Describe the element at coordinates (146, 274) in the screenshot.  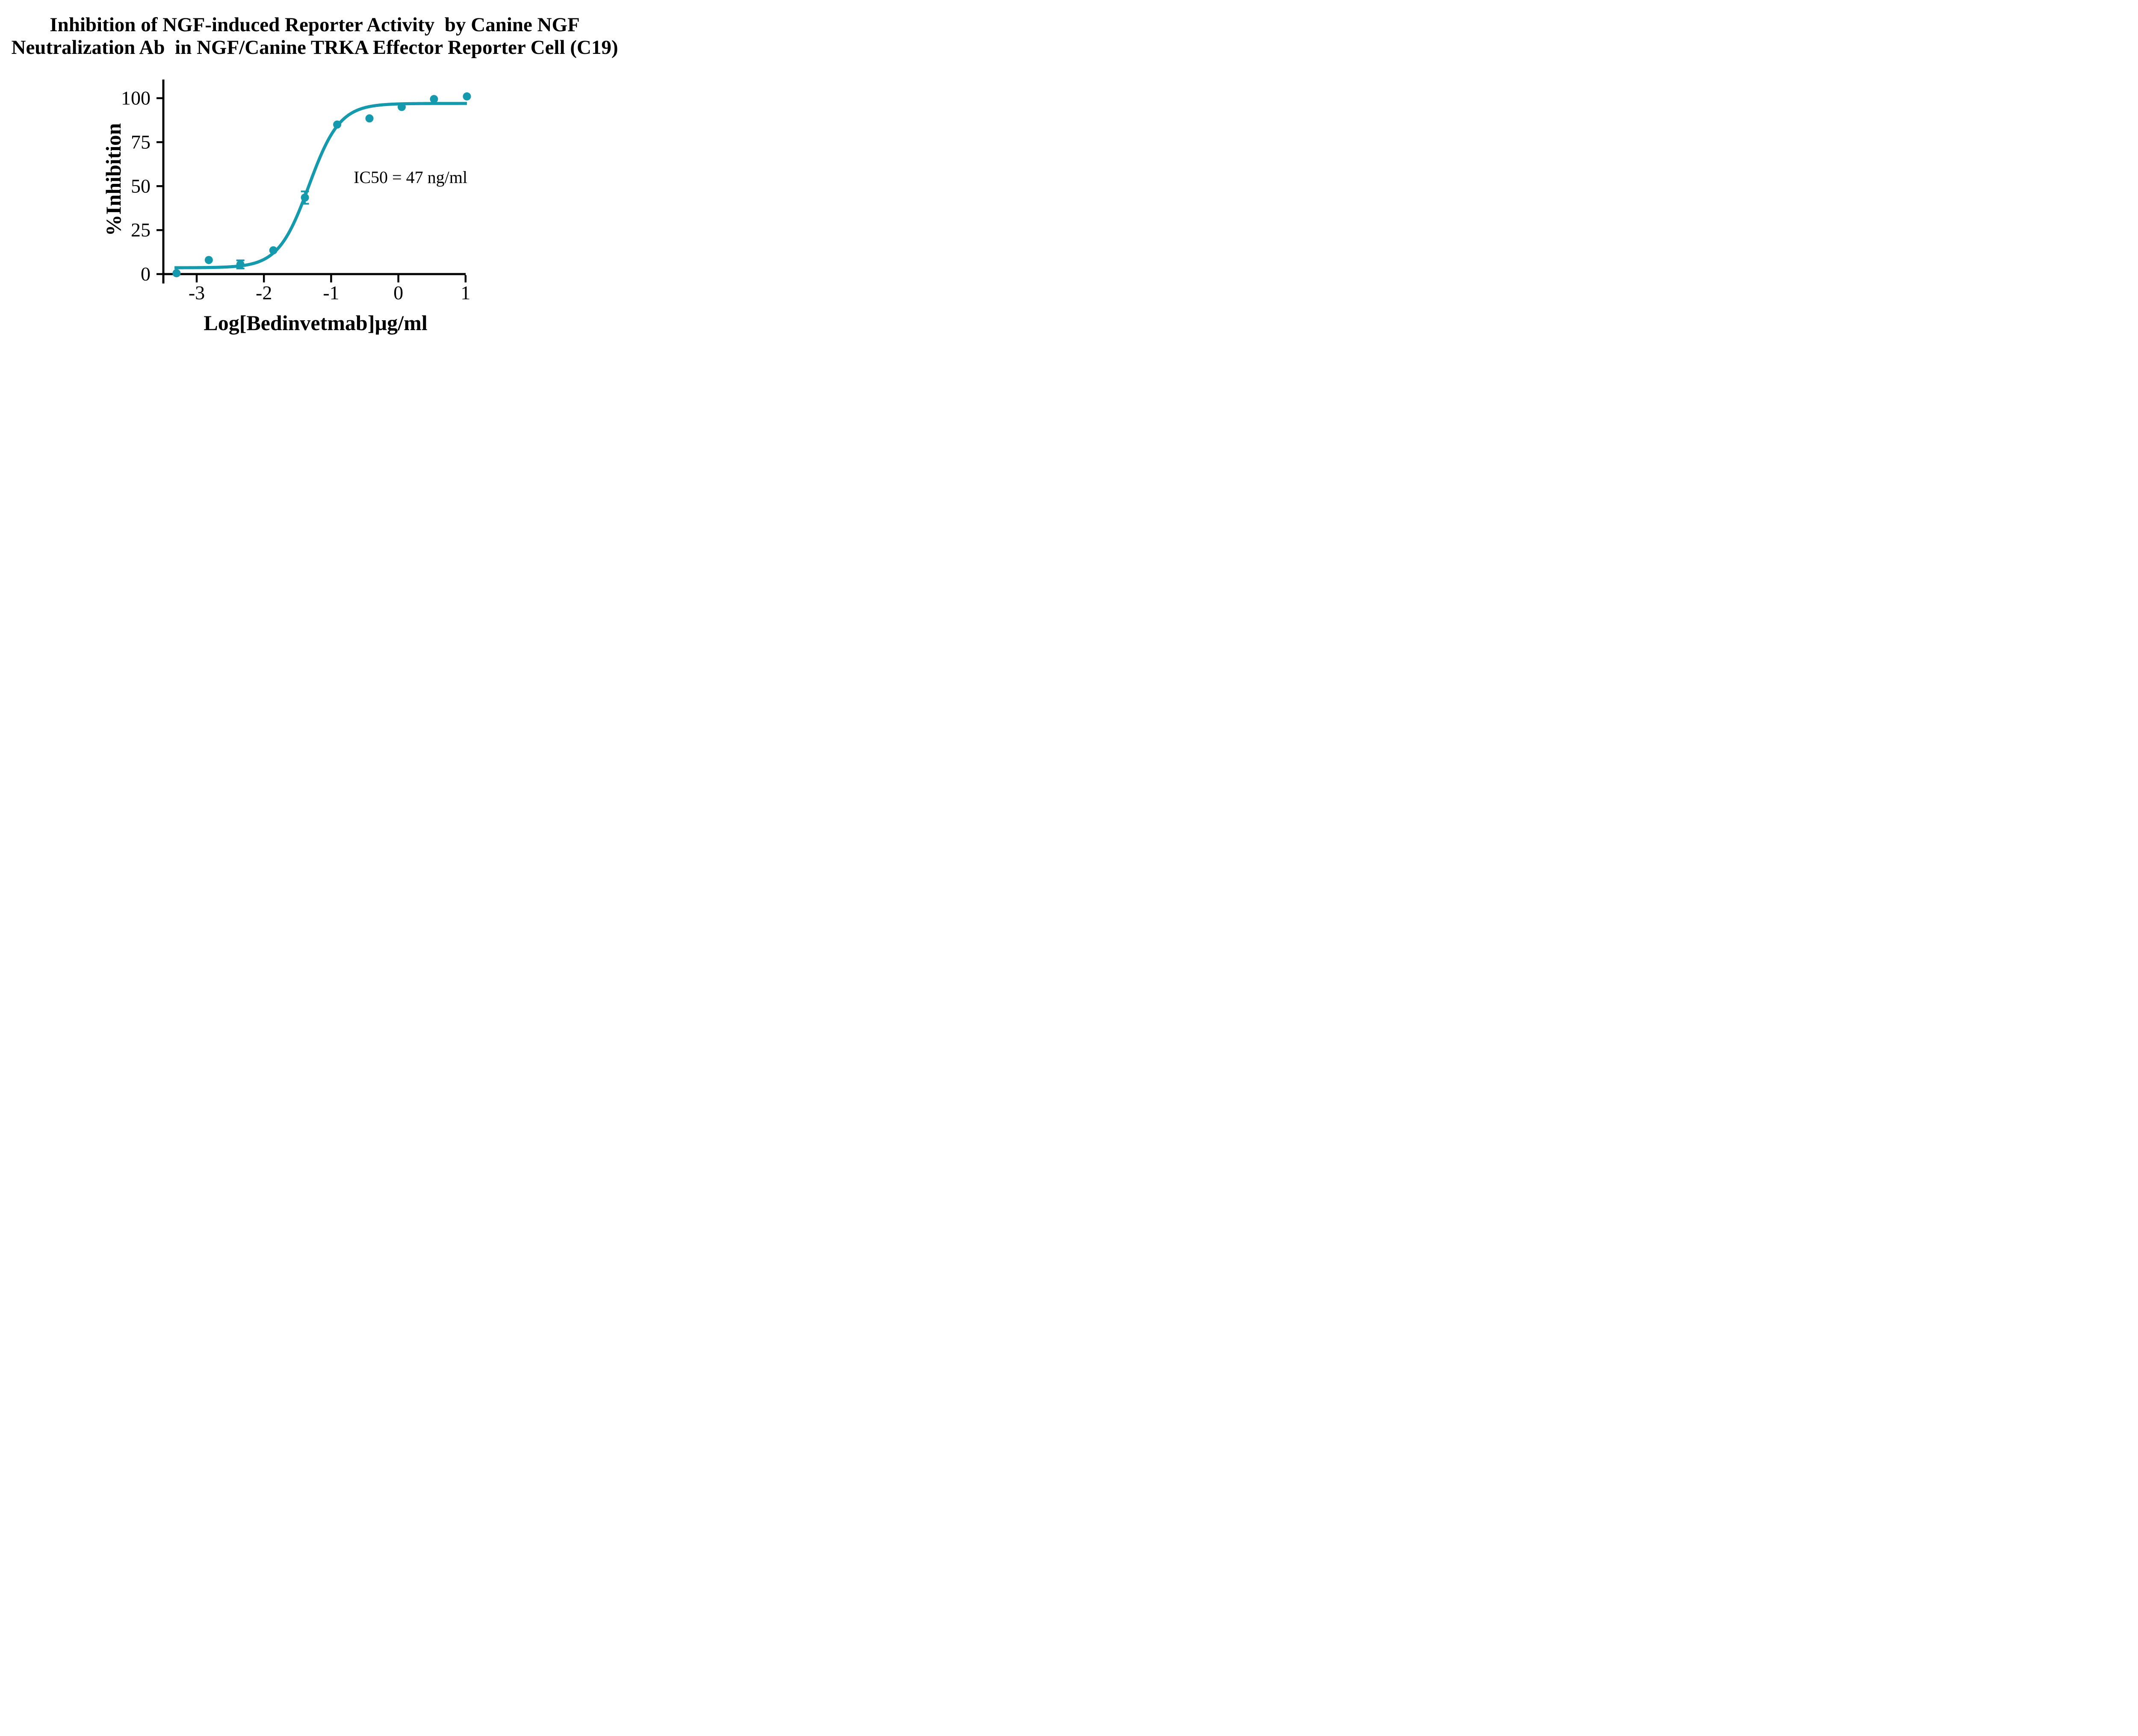
I see `y-tick-label: 0` at that location.